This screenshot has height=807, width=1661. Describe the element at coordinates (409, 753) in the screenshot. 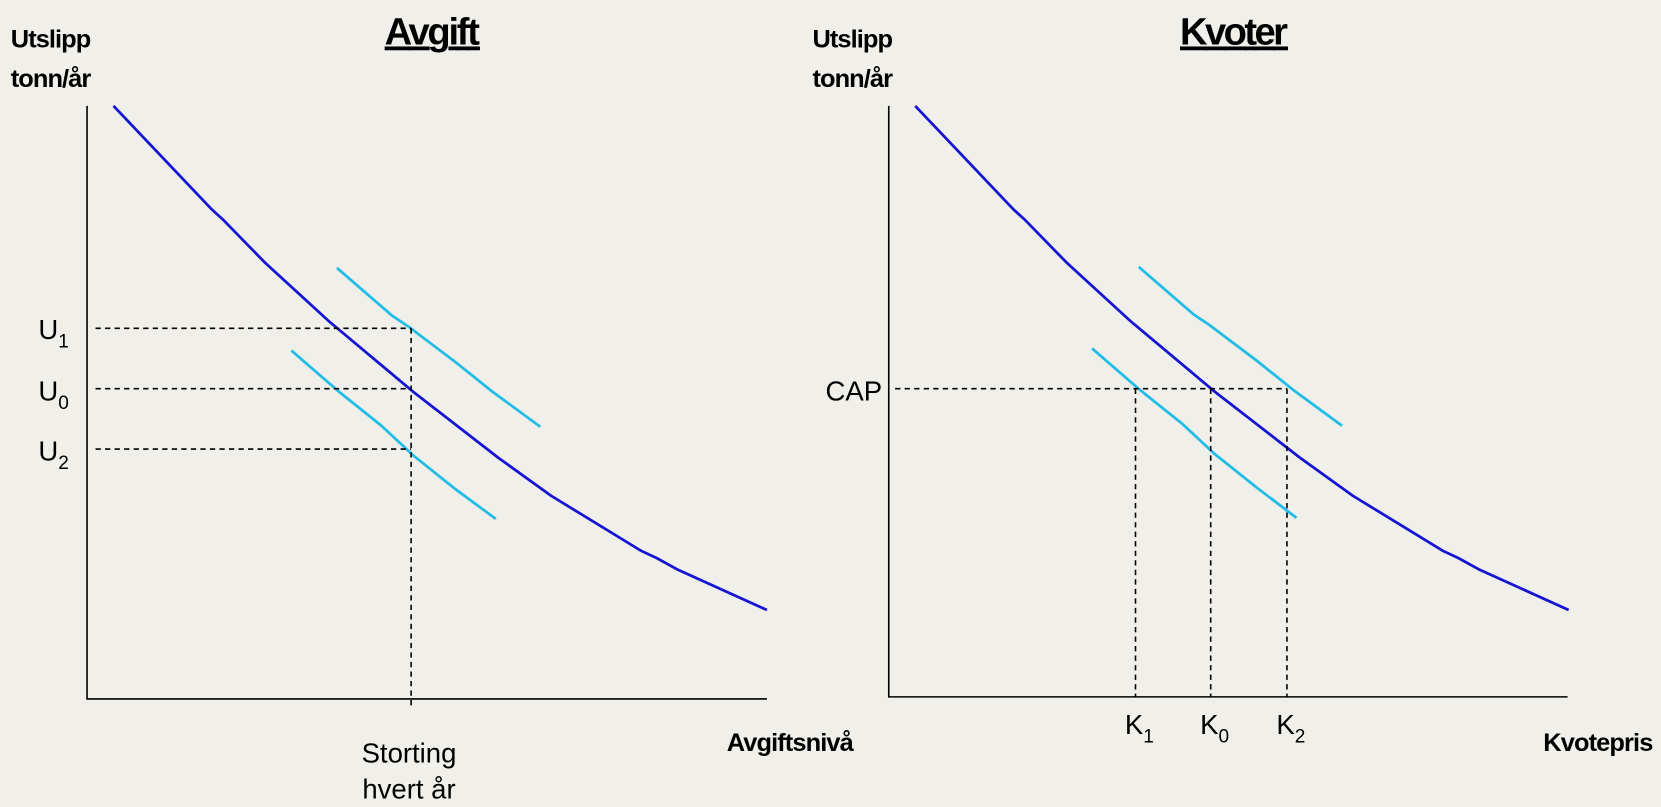

I see `marker-label: Storting` at that location.